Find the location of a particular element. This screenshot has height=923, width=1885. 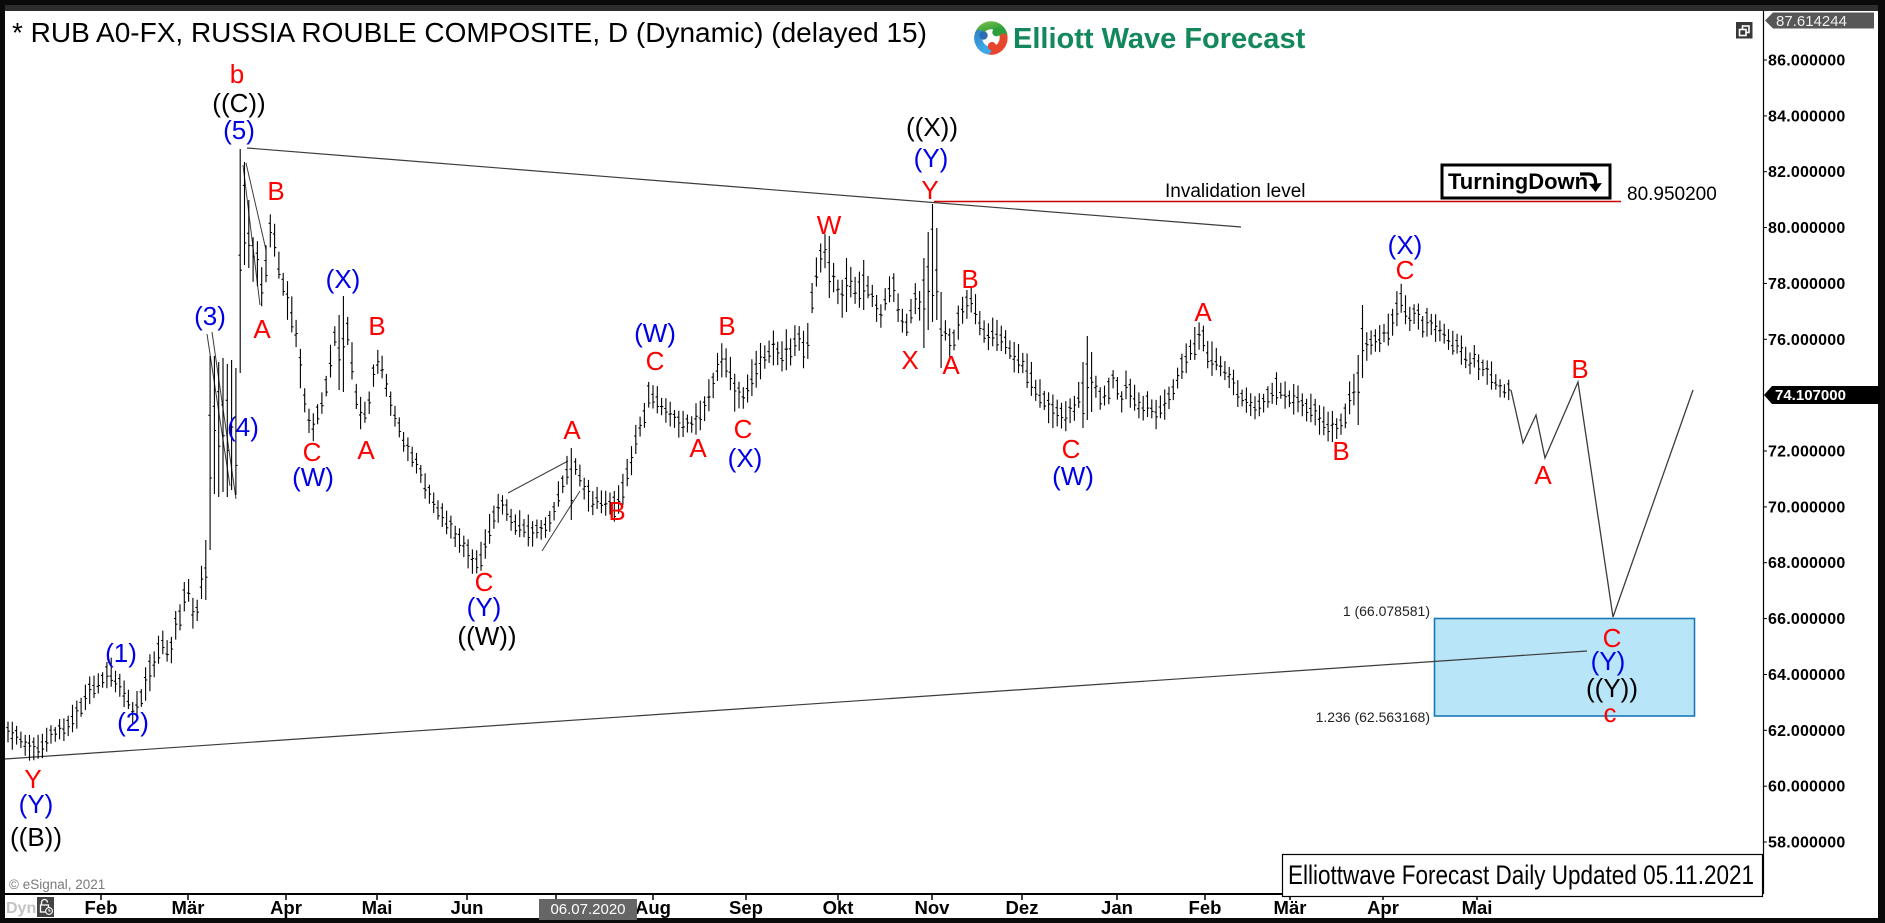

svg-text: c is located at coordinates (1610, 713).